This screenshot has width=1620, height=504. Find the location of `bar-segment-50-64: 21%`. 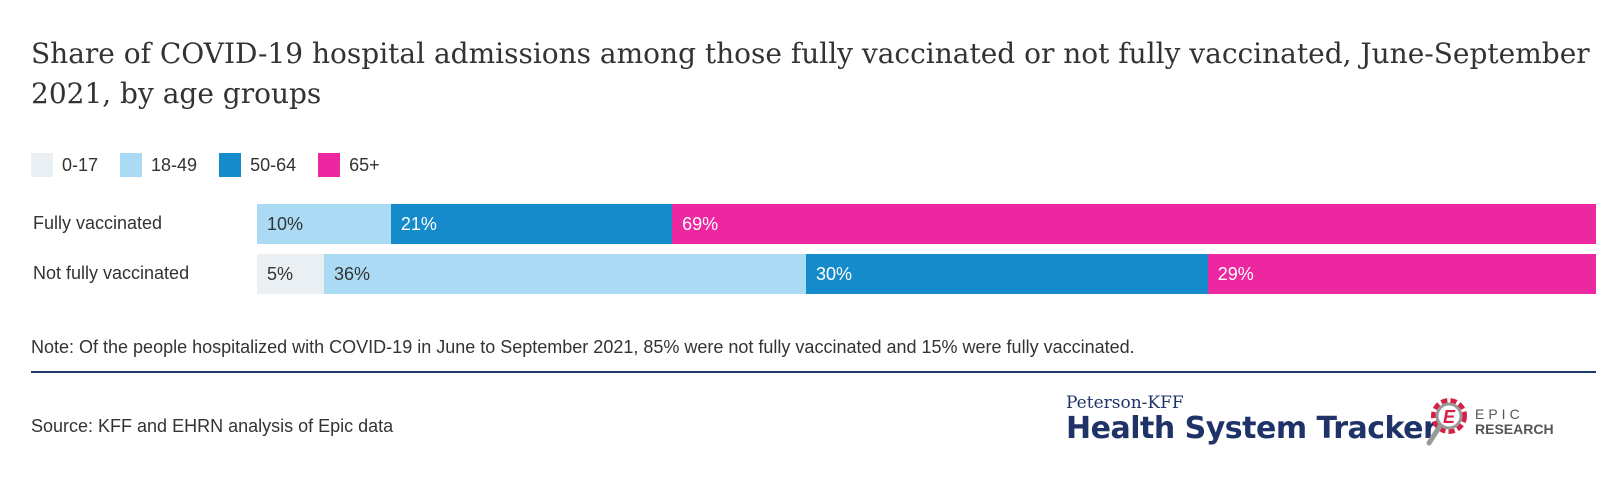

bar-segment-50-64: 21% is located at coordinates (531, 224).